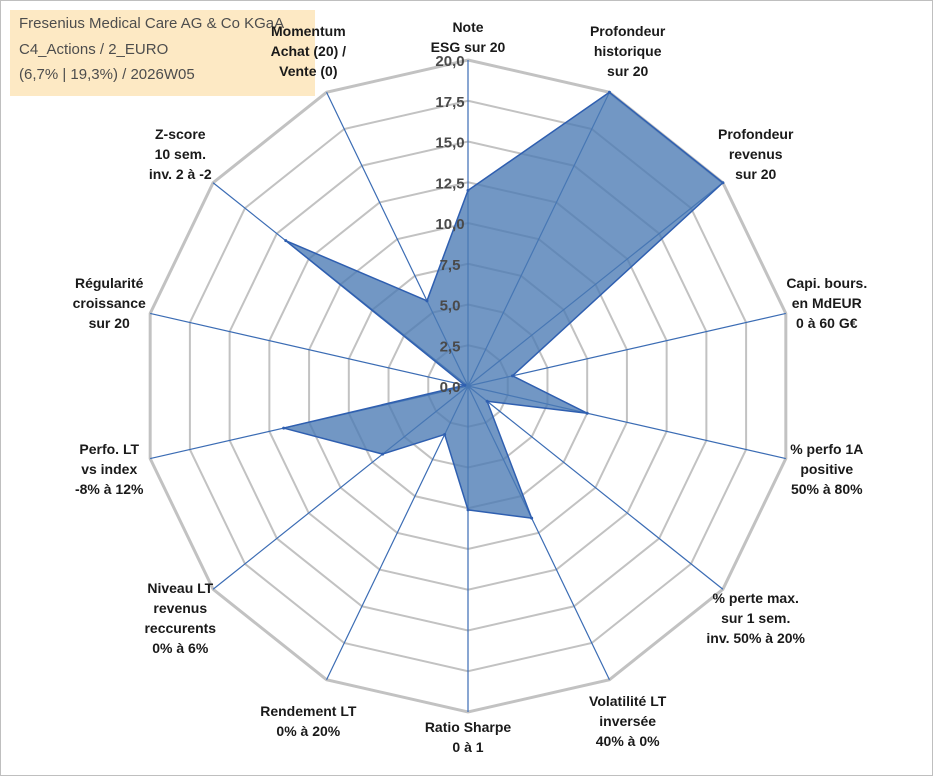  What do you see at coordinates (468, 737) in the screenshot?
I see `axis-label: Ratio Sharpe 0 à 1` at bounding box center [468, 737].